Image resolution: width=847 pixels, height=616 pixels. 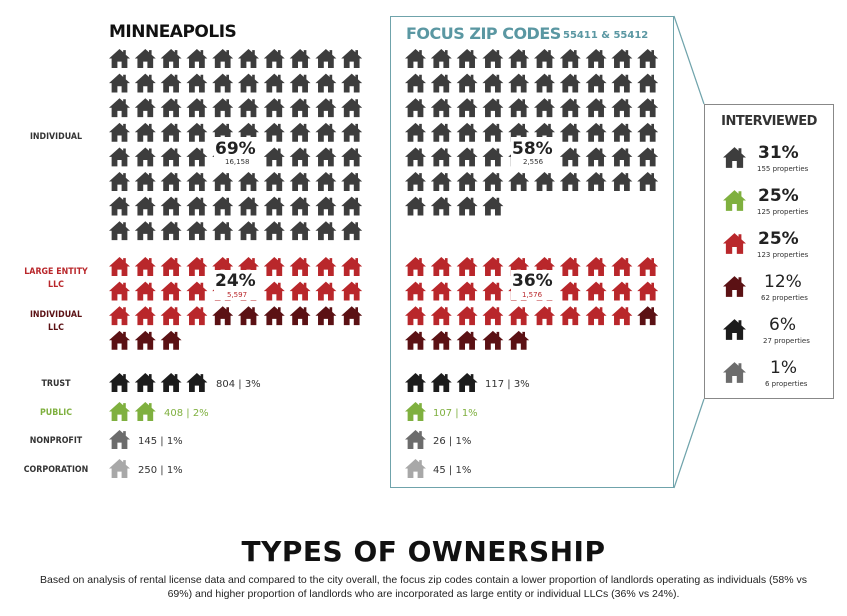 I want to click on focus-individual-percent-block, so click(x=534, y=152).